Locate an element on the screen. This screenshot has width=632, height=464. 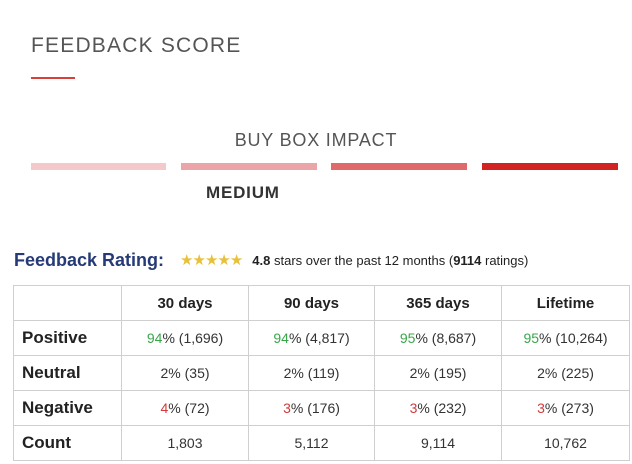
table-row: Count 1,803 5,112 9,114 10,762 is located at coordinates (321, 443).